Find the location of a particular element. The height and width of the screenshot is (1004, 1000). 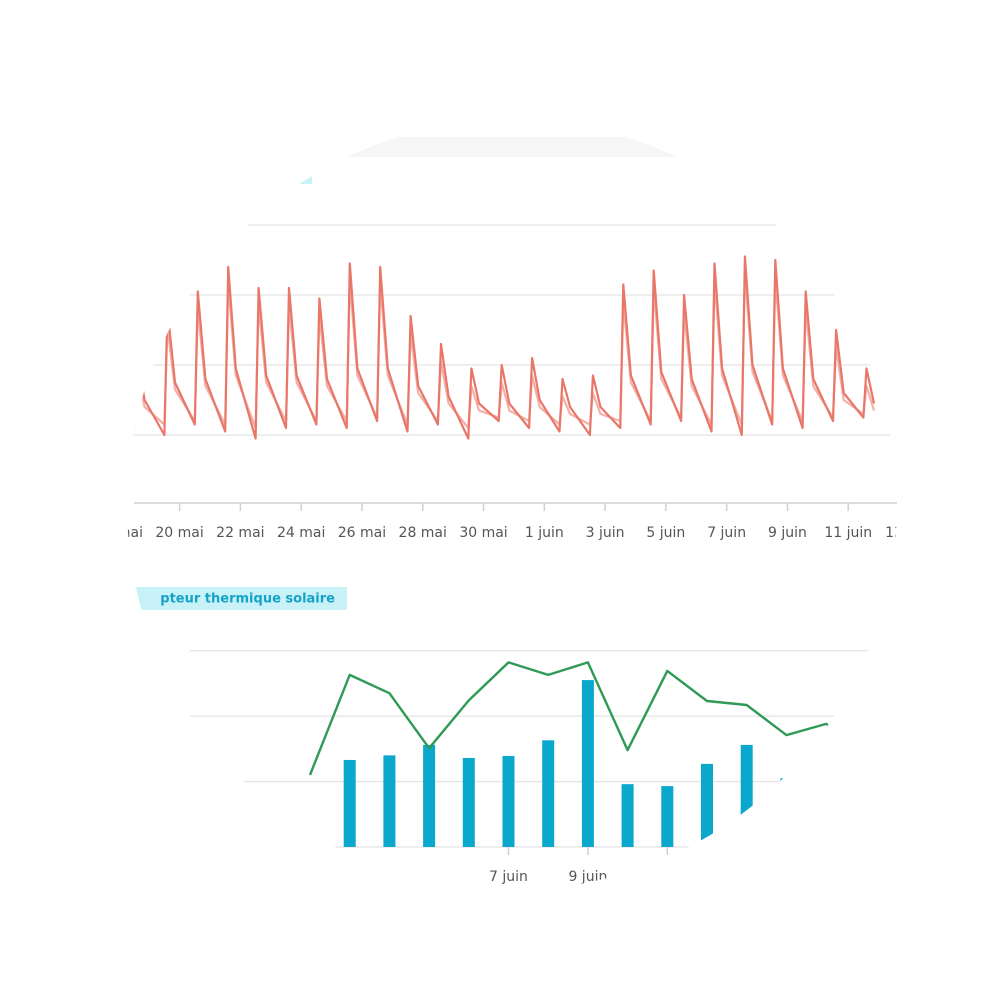

chart-title: maire is located at coordinates (284, 172).